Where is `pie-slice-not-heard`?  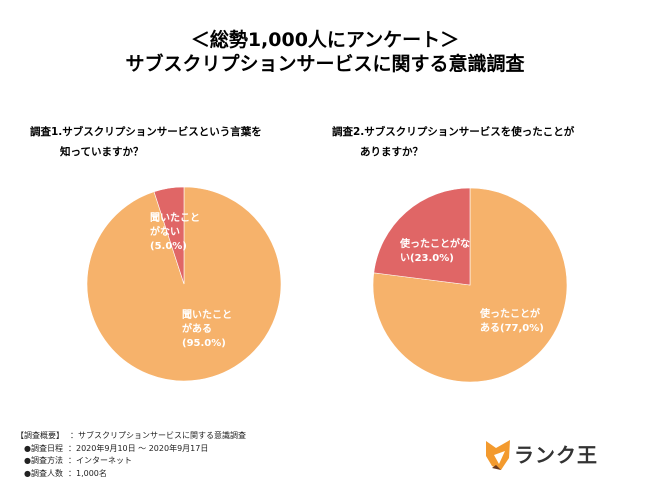 pie-slice-not-heard is located at coordinates (169, 235).